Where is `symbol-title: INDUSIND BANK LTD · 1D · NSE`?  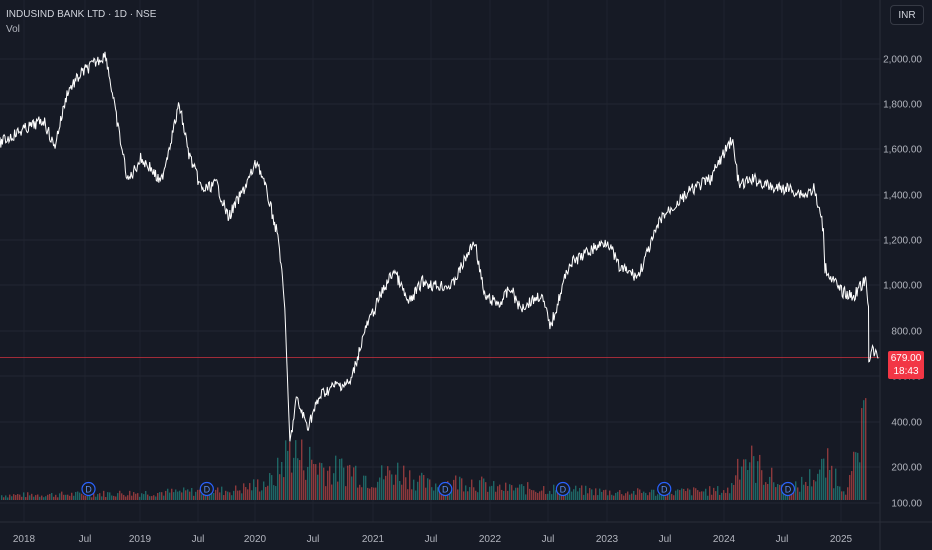
symbol-title: INDUSIND BANK LTD · 1D · NSE is located at coordinates (81, 14).